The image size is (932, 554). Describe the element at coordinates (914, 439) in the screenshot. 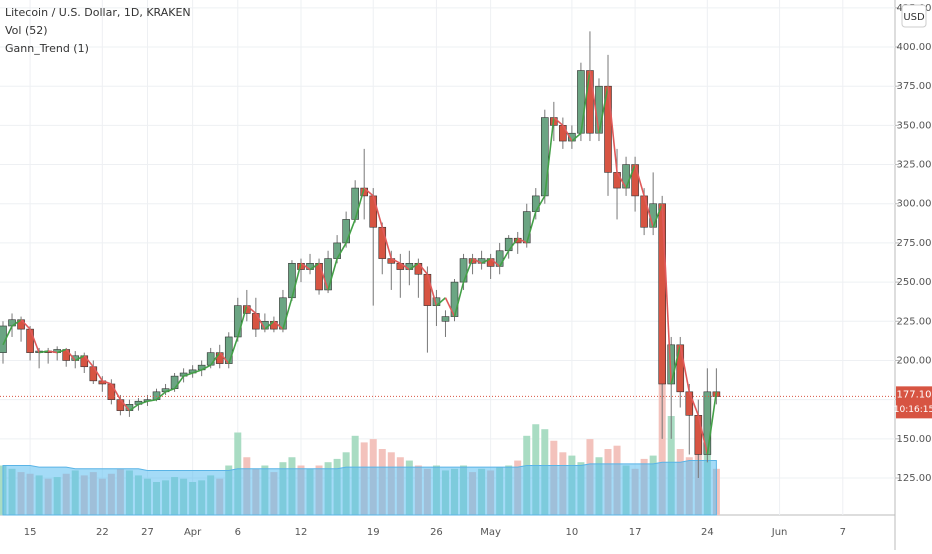

I see `y-tick-label: 150.00` at that location.